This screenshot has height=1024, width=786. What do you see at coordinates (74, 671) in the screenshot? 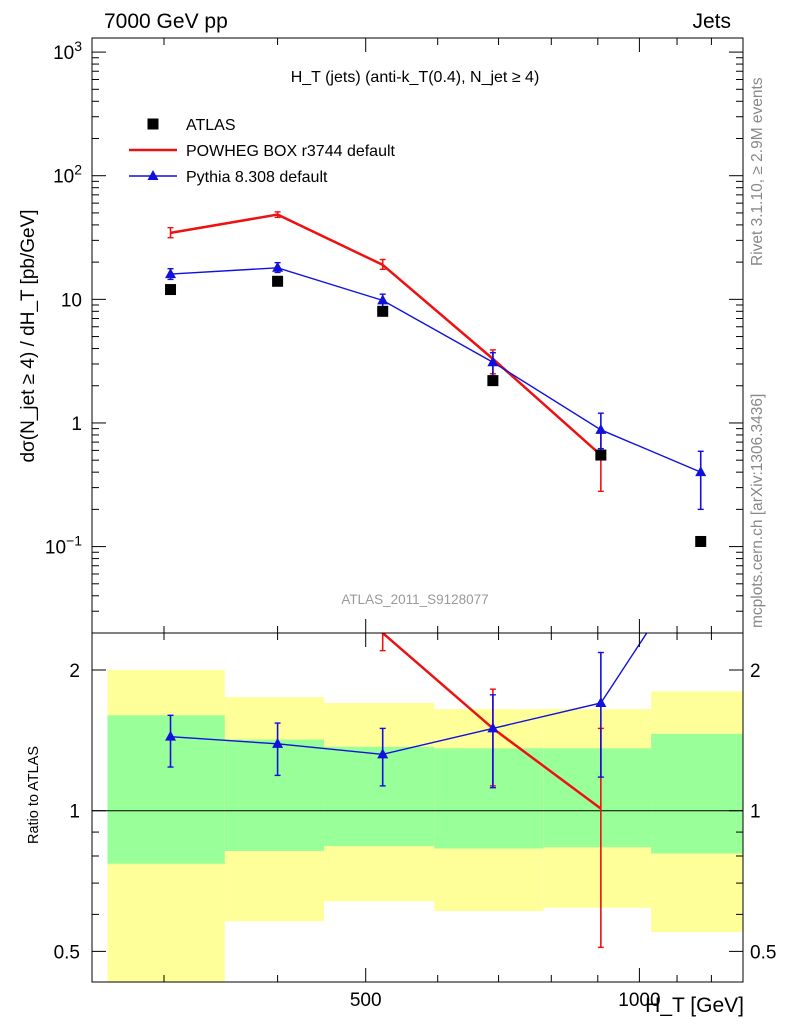
I see `ratio-y-tick-label: 2` at bounding box center [74, 671].